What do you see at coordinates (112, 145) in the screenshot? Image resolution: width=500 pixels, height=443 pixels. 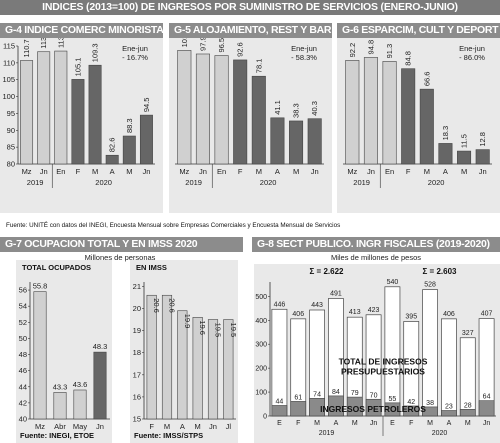 I see `bar-label: 82.6` at bounding box center [112, 145].